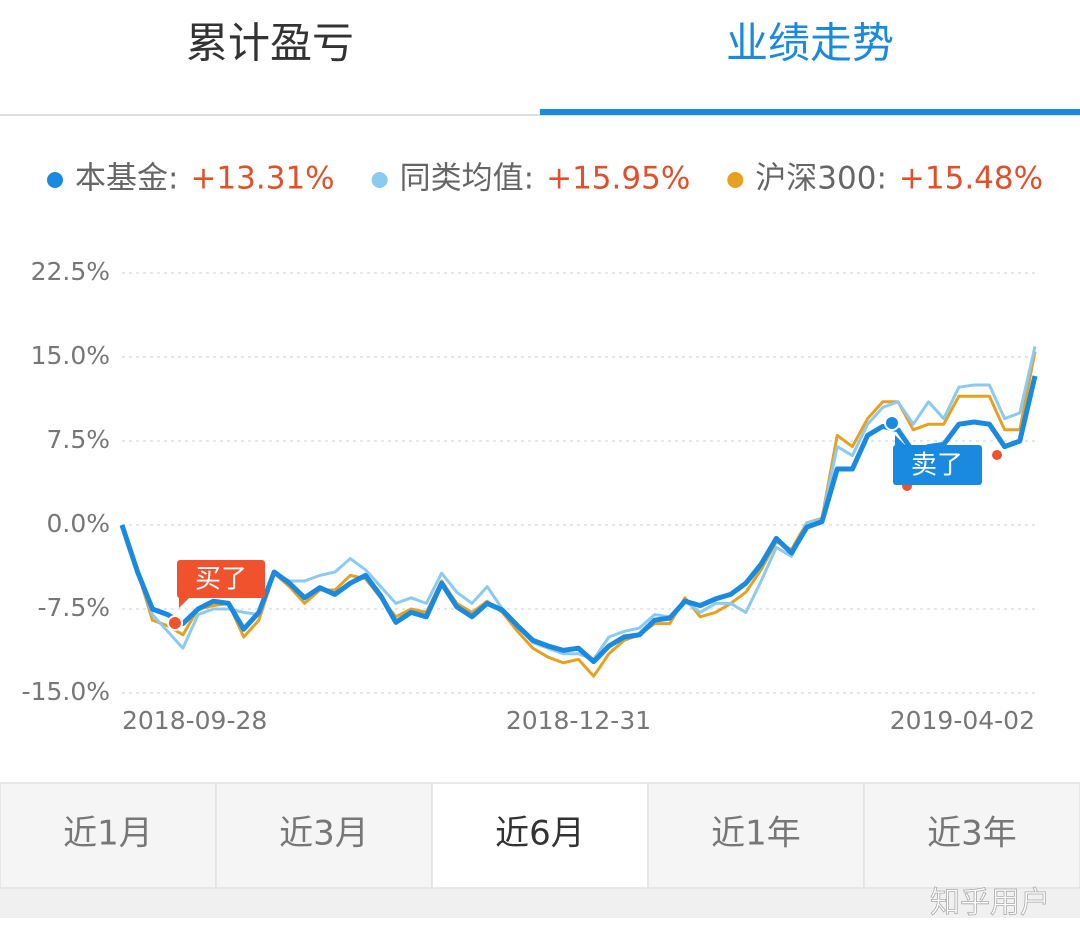 The width and height of the screenshot is (1080, 941). Describe the element at coordinates (540, 903) in the screenshot. I see `footer-band` at that location.